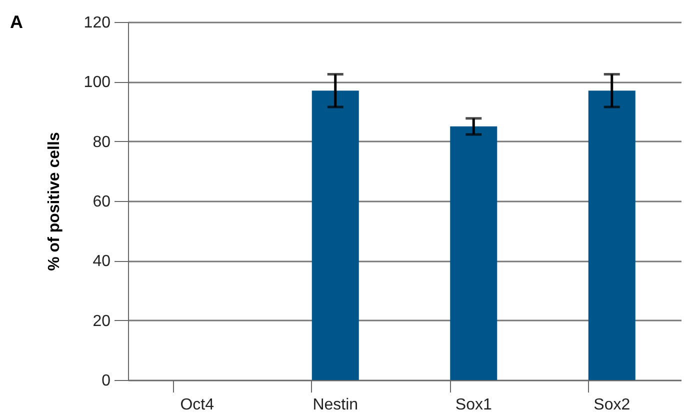 This screenshot has width=686, height=417. I want to click on x-tick-label: Nestin, so click(335, 405).